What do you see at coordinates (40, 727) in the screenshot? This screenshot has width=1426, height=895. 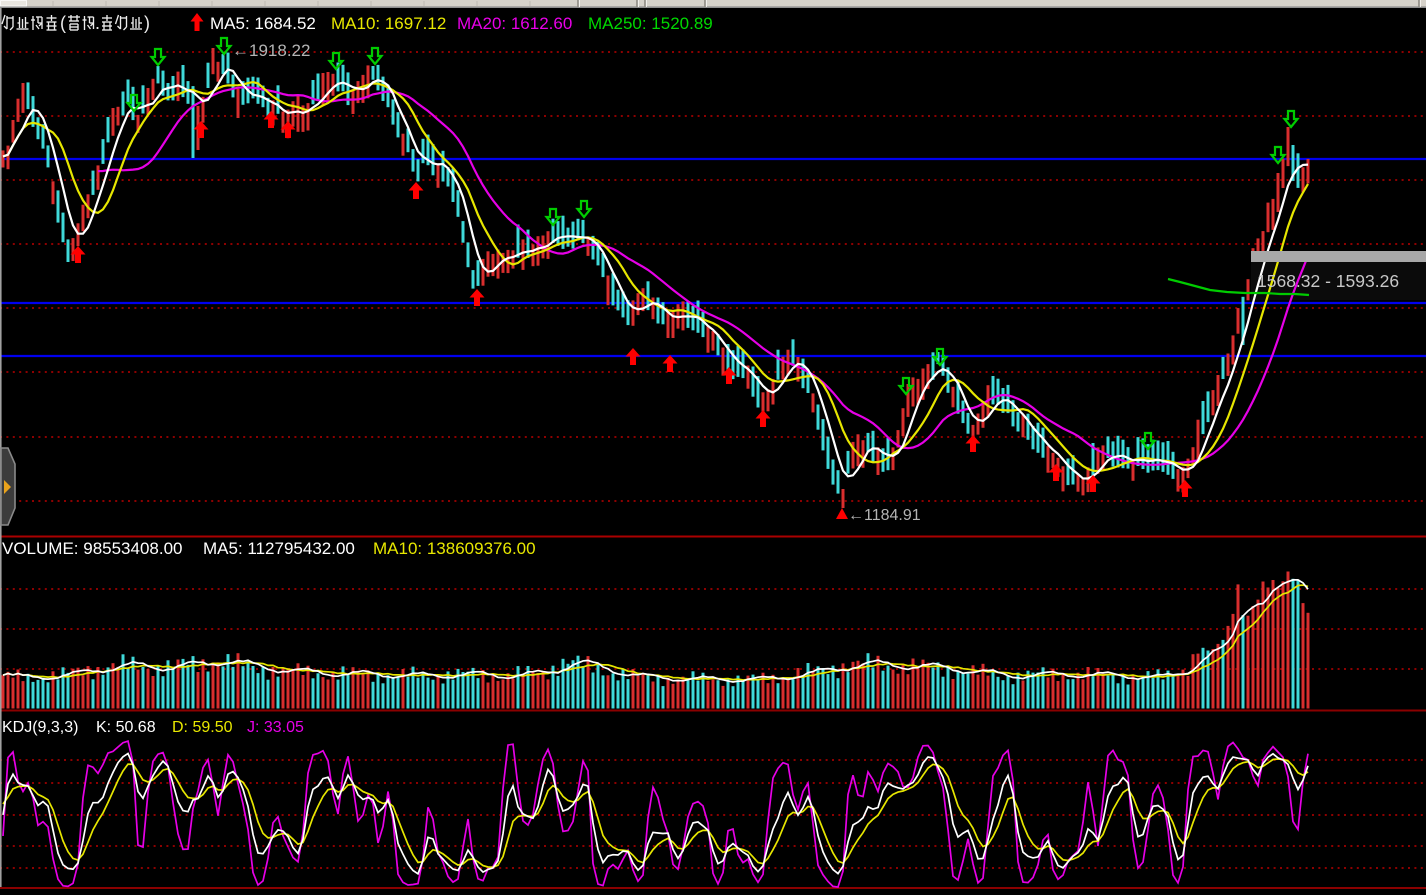 I see `svg-text: KDJ(9,3,3)` at bounding box center [40, 727].